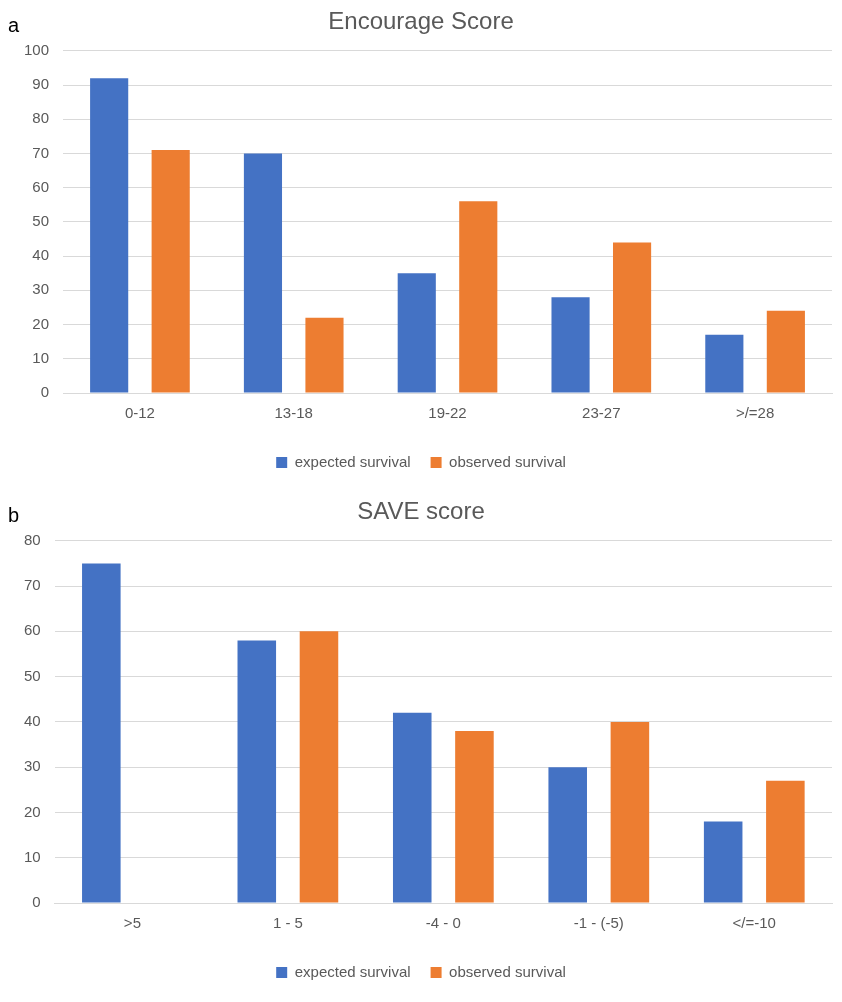  What do you see at coordinates (421, 511) in the screenshot?
I see `chart-title: SAVE score` at bounding box center [421, 511].